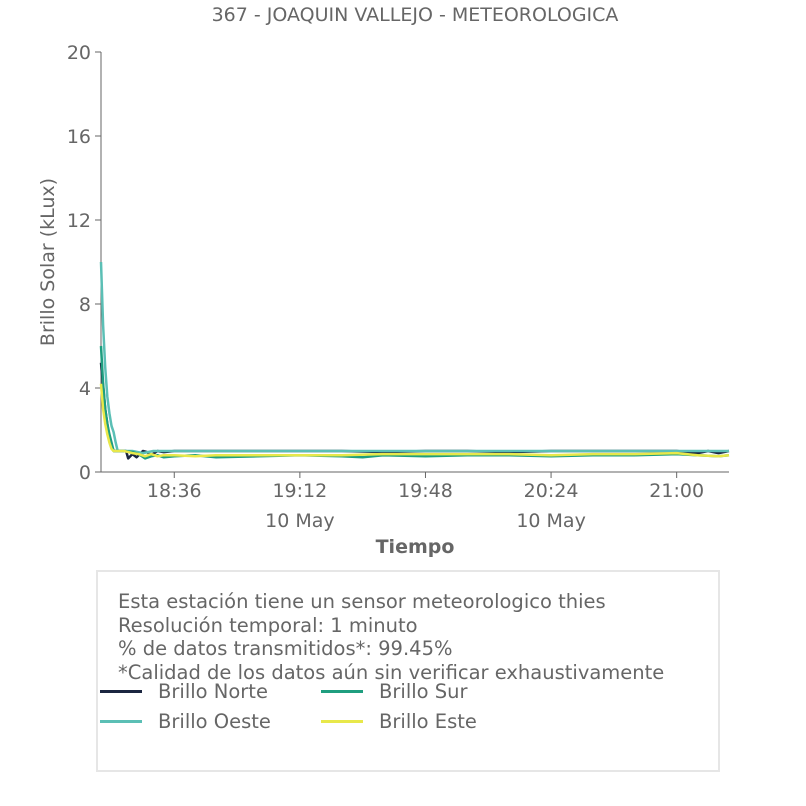 Image resolution: width=806 pixels, height=806 pixels. What do you see at coordinates (85, 305) in the screenshot?
I see `y-tick-label: 8` at bounding box center [85, 305].